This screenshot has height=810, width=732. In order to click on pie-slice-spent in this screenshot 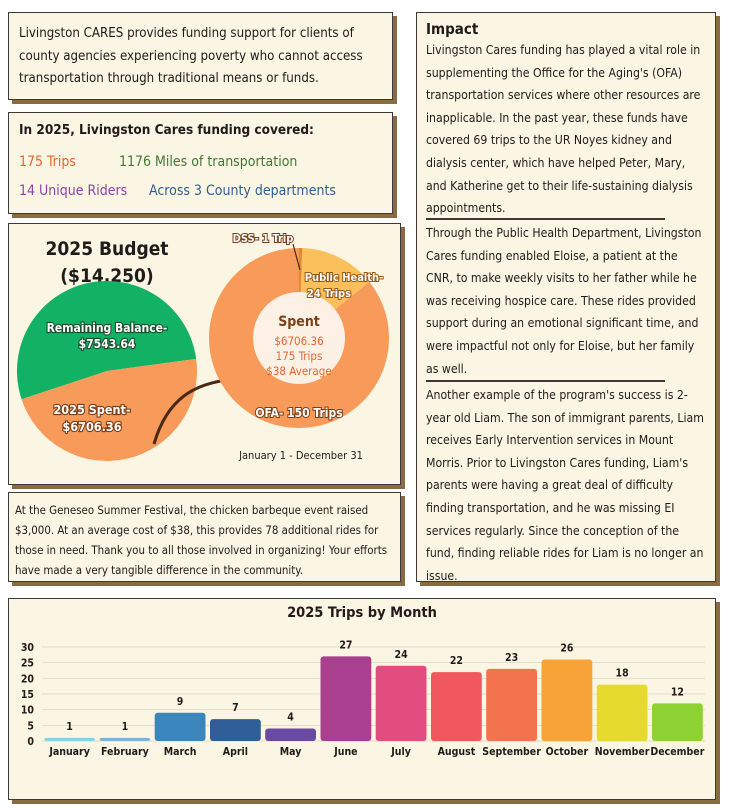, I will do `click(109, 409)`.